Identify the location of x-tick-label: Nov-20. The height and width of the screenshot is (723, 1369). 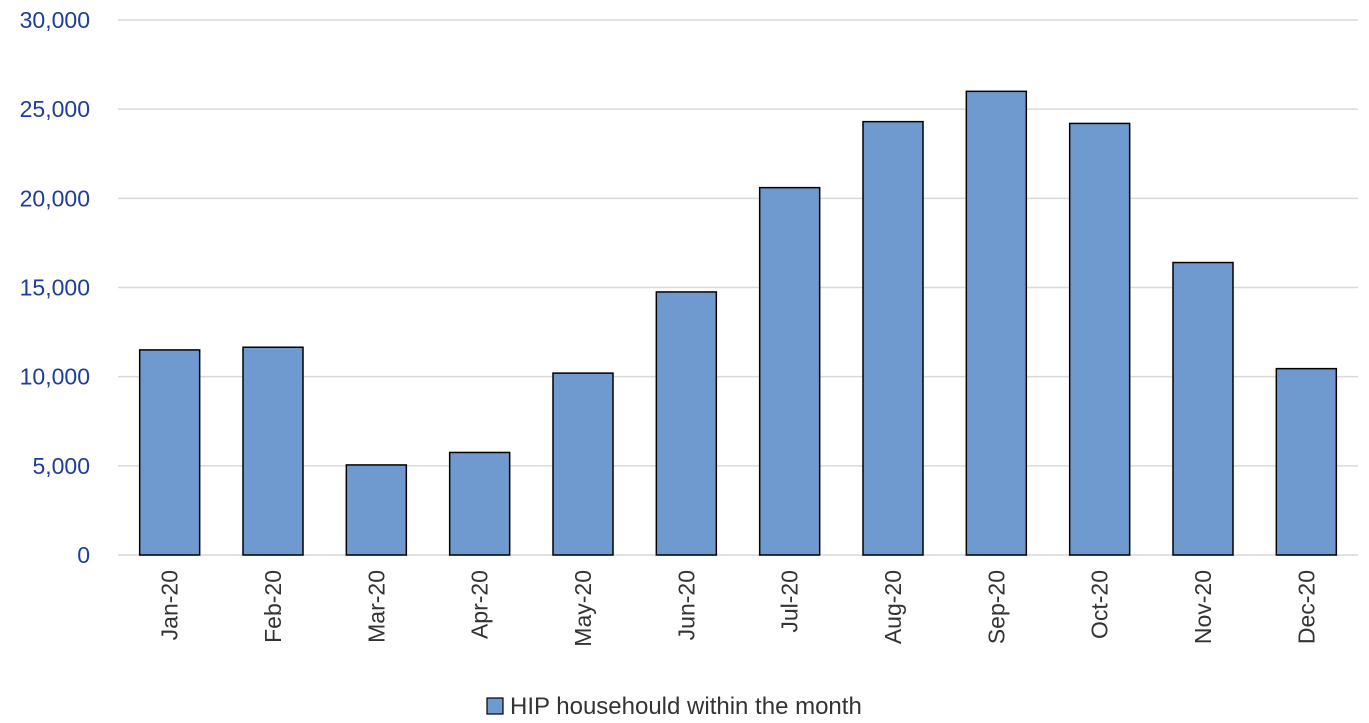
(1203, 607).